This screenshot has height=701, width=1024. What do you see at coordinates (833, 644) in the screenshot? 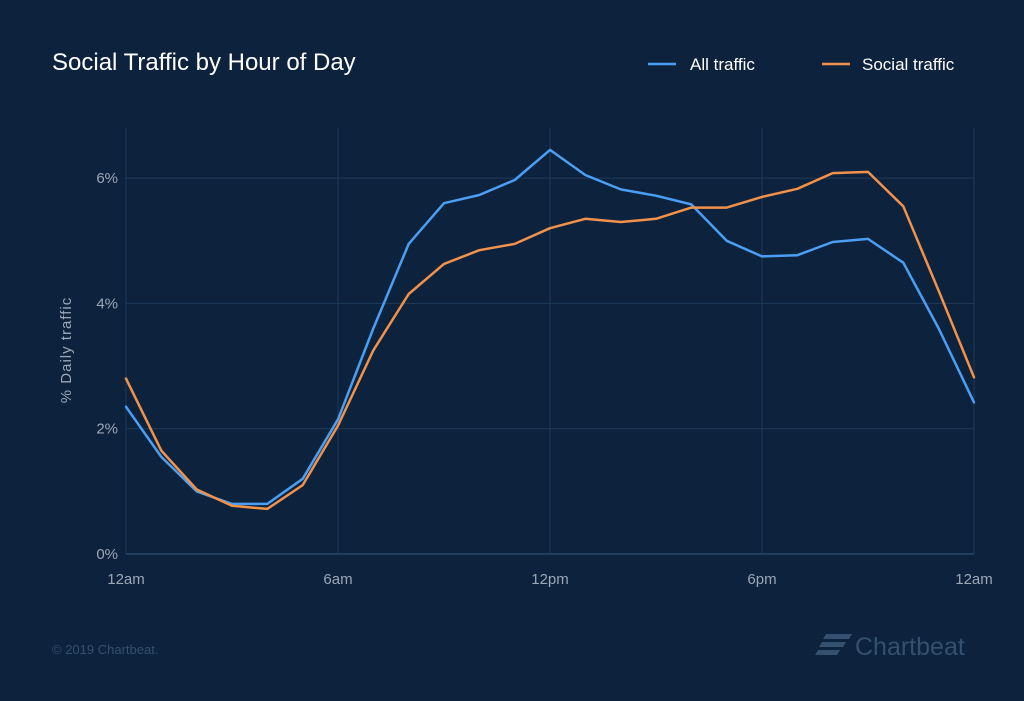
I see `chartbeat-logo-icon` at bounding box center [833, 644].